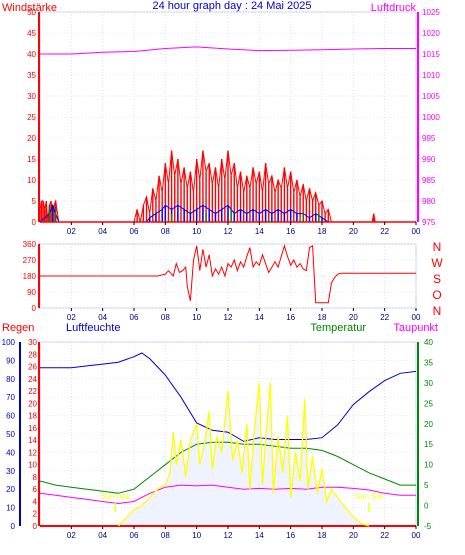  I want to click on rain-tick-label: 20, so click(32, 403).